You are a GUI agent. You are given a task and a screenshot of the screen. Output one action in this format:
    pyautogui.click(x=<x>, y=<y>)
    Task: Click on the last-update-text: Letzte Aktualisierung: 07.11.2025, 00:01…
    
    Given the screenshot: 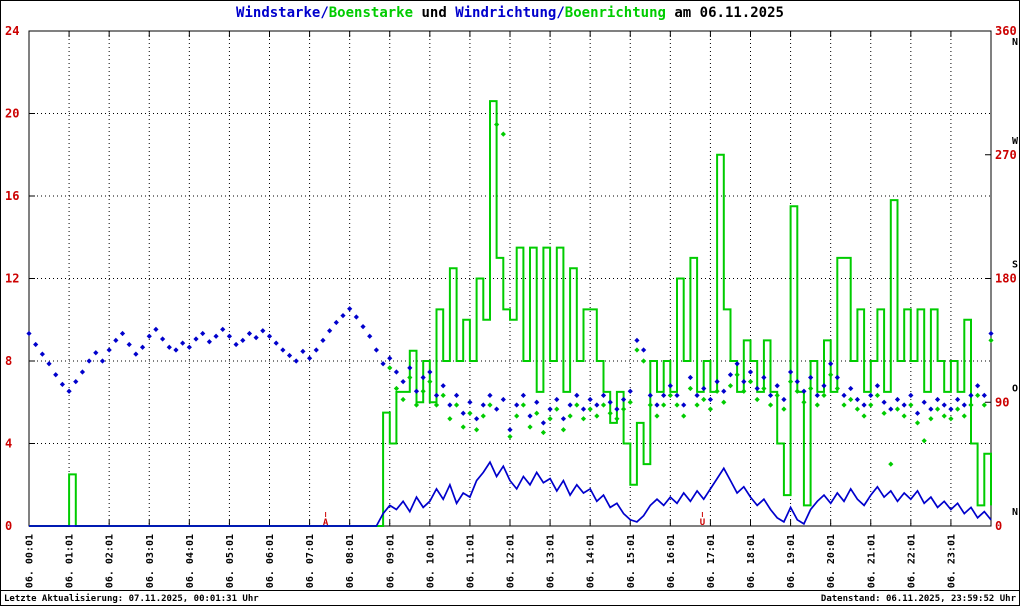 What is the action you would take?
    pyautogui.click(x=131, y=599)
    